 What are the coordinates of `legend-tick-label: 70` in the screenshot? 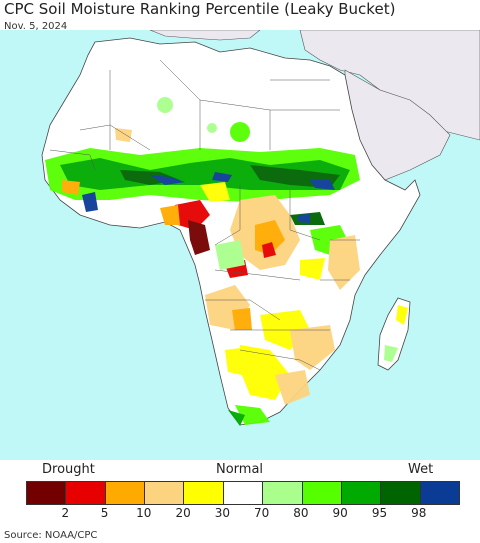 It's located at (261, 513).